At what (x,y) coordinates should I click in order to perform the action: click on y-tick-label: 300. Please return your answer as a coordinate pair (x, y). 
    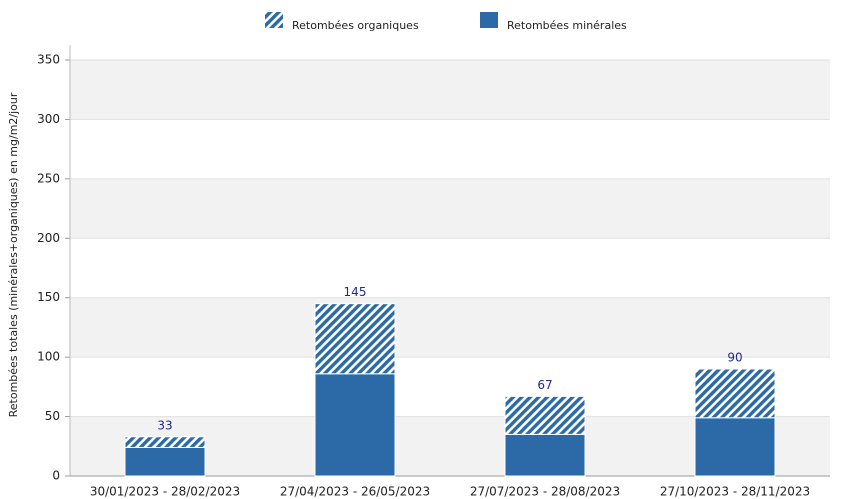
    Looking at the image, I should click on (48, 119).